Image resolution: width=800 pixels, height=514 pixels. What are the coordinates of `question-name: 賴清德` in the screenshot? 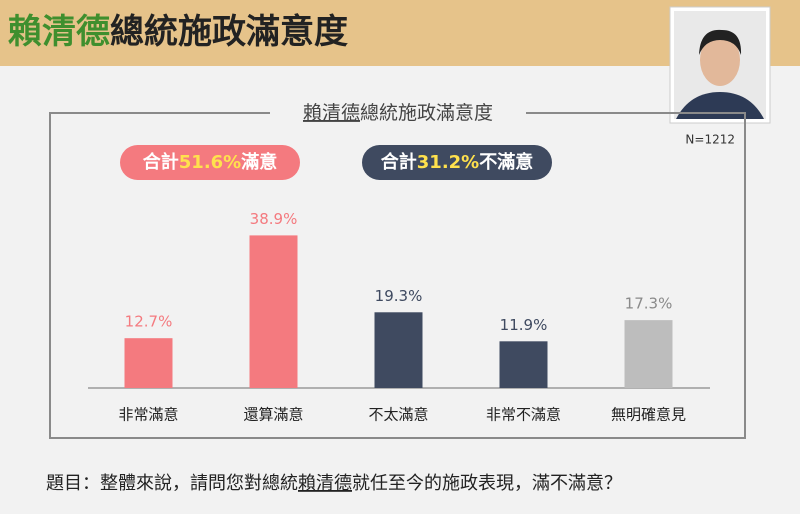 It's located at (325, 483).